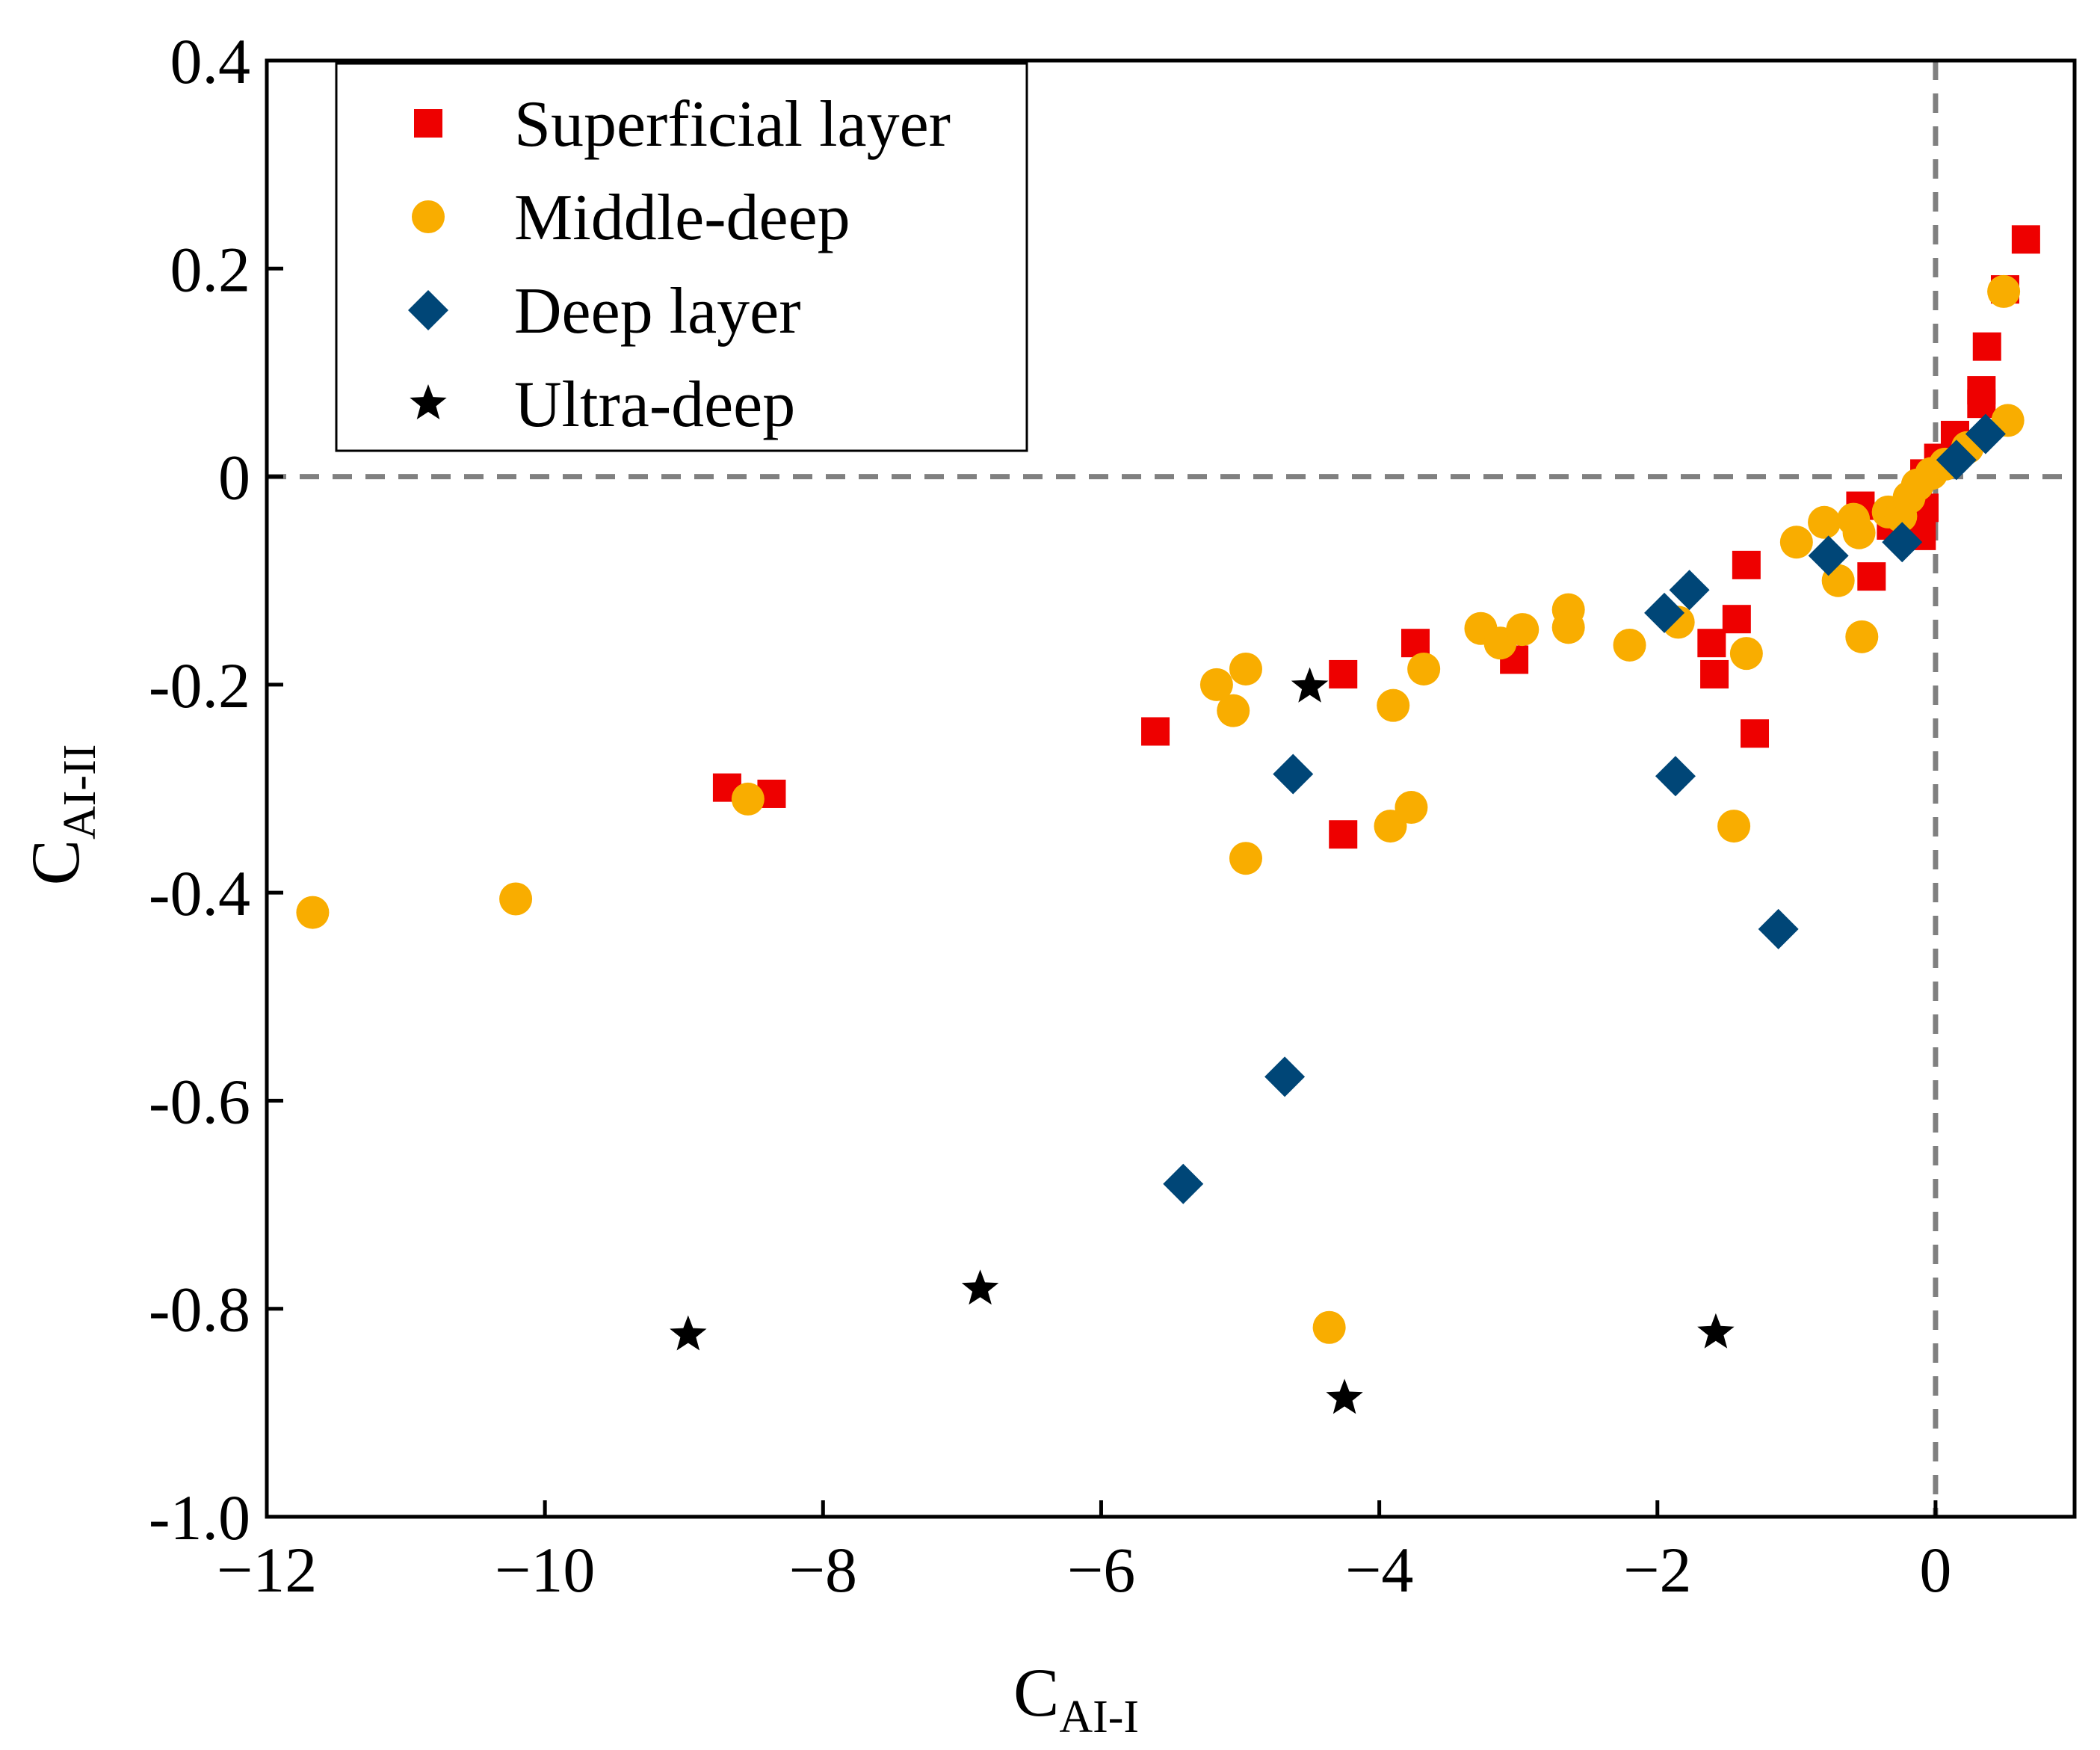 The height and width of the screenshot is (1750, 2100). I want to click on x-tick-label: 0, so click(1935, 1570).